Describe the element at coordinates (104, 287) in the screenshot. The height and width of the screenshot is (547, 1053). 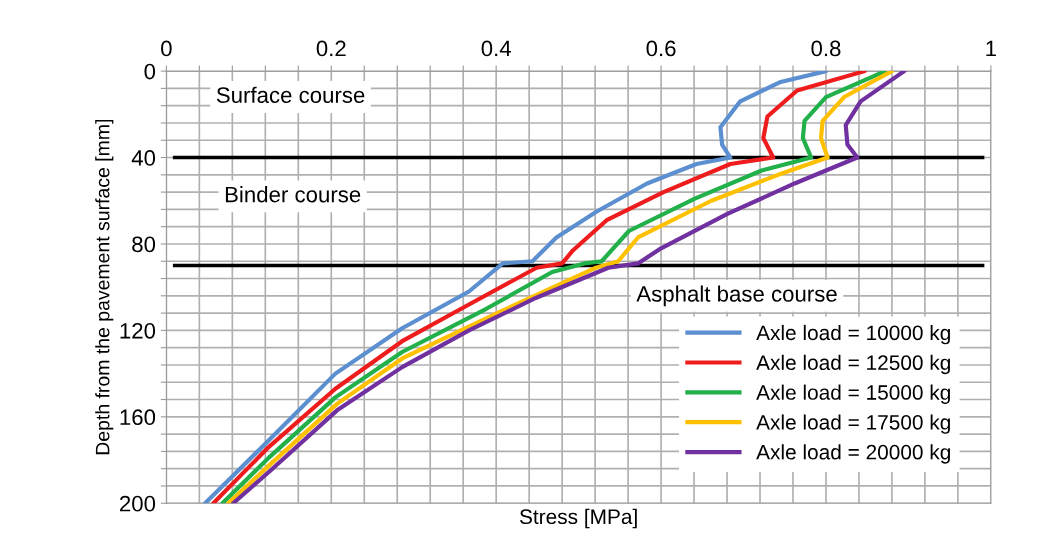
I see `y-axis-title: Depth from the pavement surface [mm]` at that location.